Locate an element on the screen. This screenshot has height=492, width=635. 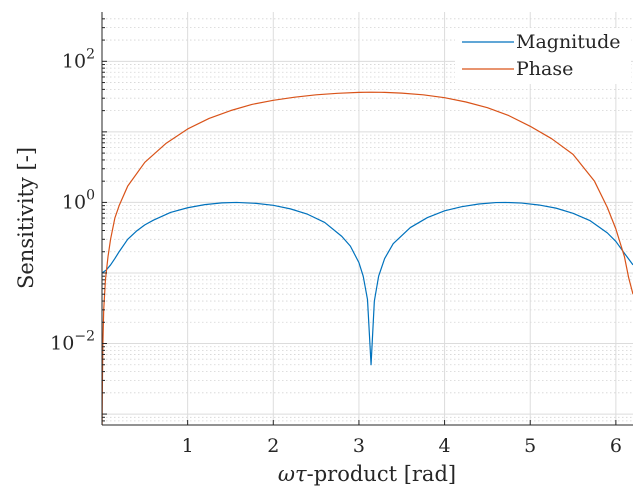
legend-label-magnitude: Magnitude is located at coordinates (568, 42).